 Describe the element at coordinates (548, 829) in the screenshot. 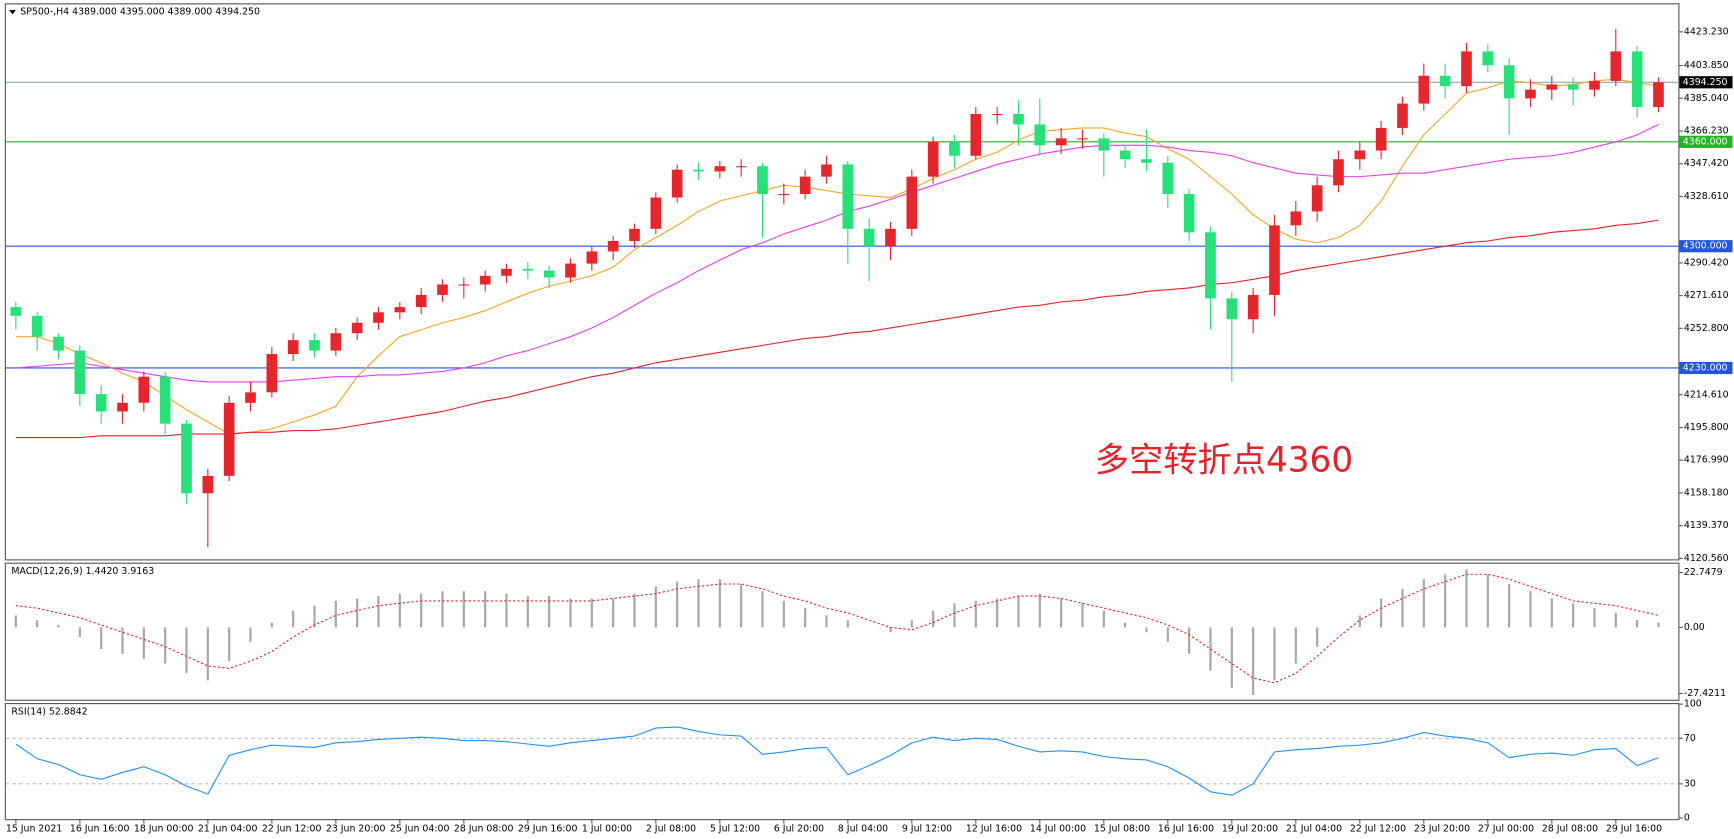

I see `x-tick-label: 29 Jun 16:00` at that location.